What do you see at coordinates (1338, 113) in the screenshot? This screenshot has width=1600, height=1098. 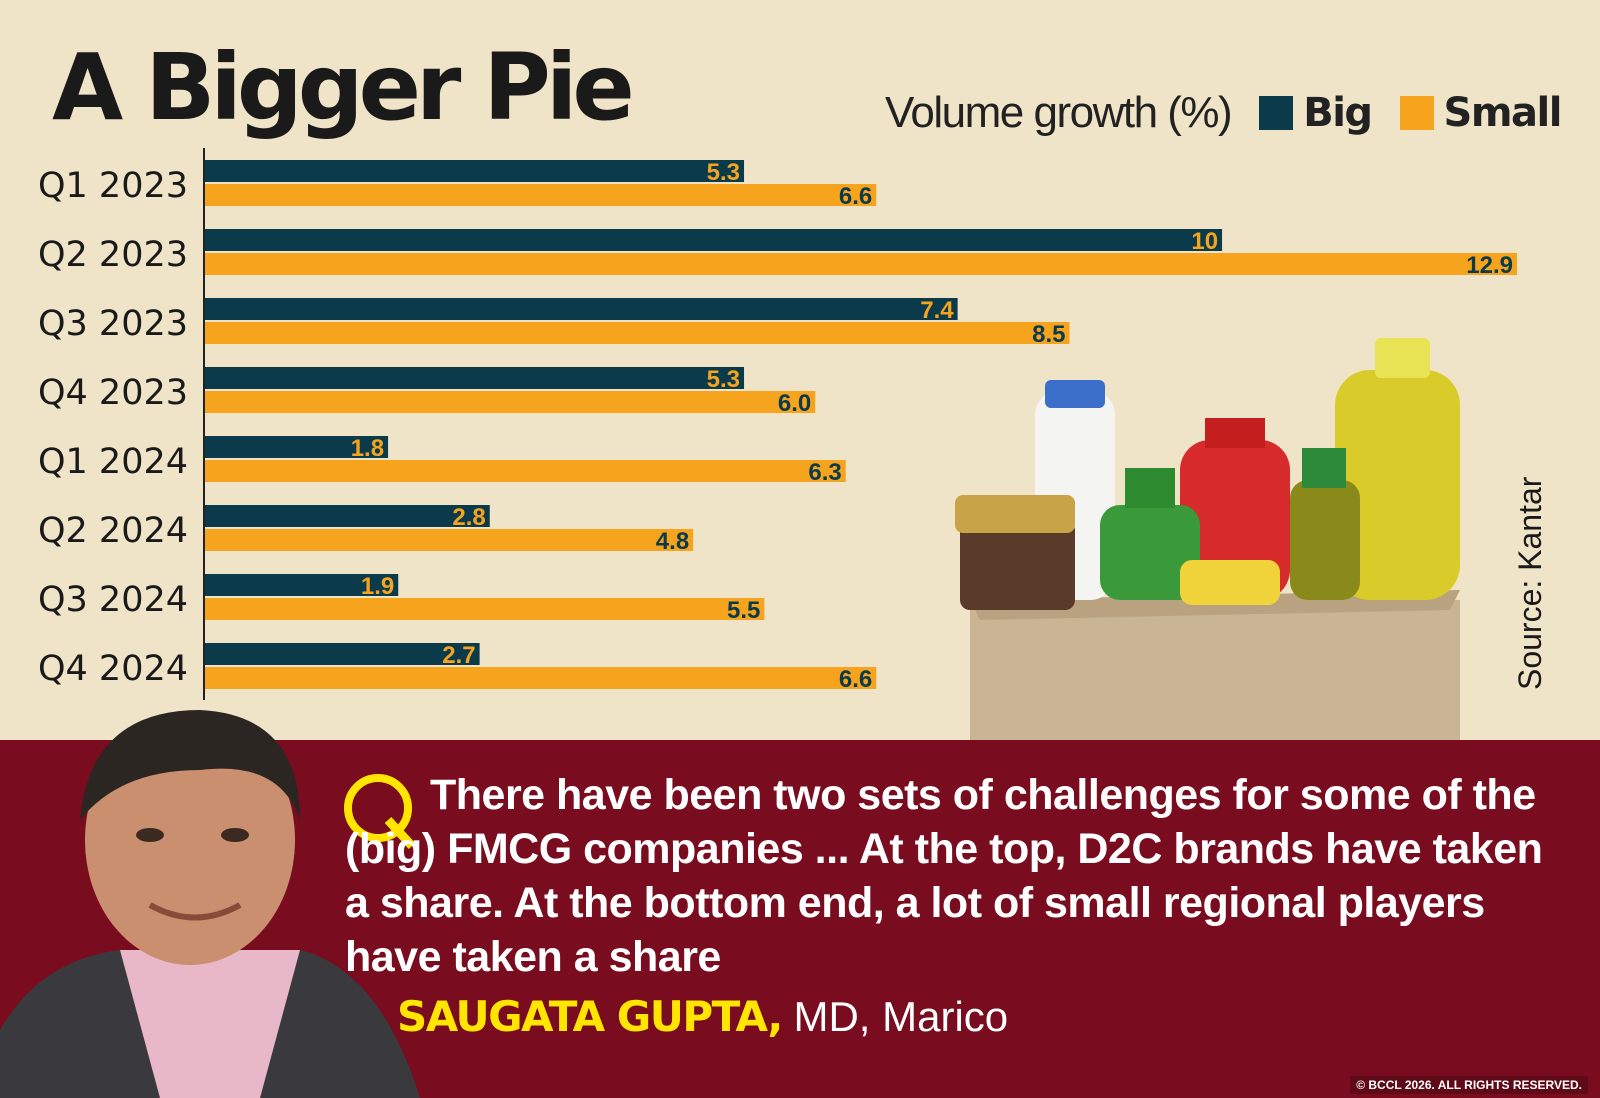 I see `legend-big: Big` at bounding box center [1338, 113].